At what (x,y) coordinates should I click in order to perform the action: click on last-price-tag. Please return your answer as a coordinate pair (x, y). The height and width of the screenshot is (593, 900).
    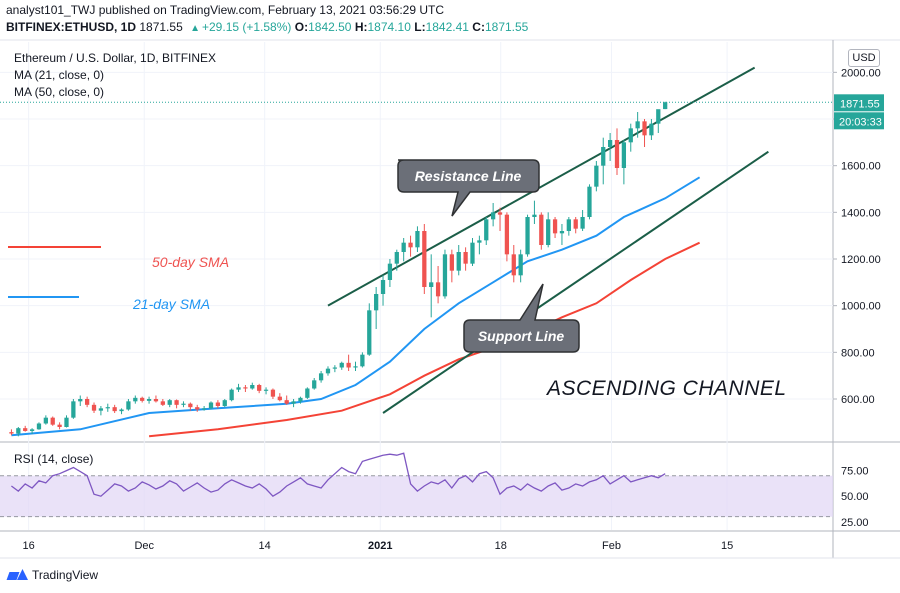
    Looking at the image, I should click on (859, 103).